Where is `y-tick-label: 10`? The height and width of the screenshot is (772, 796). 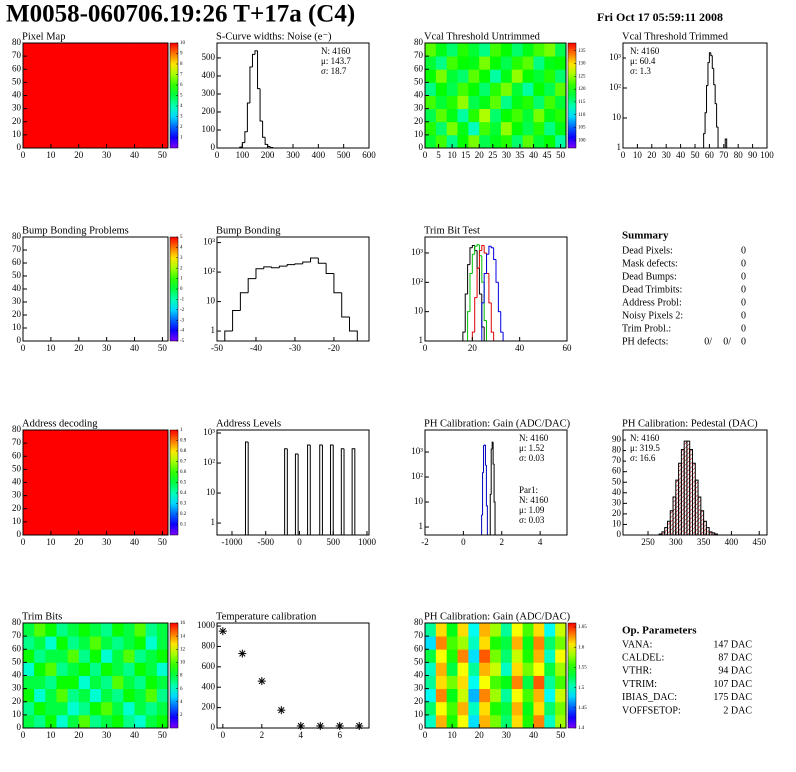
y-tick-label: 10 is located at coordinates (419, 311).